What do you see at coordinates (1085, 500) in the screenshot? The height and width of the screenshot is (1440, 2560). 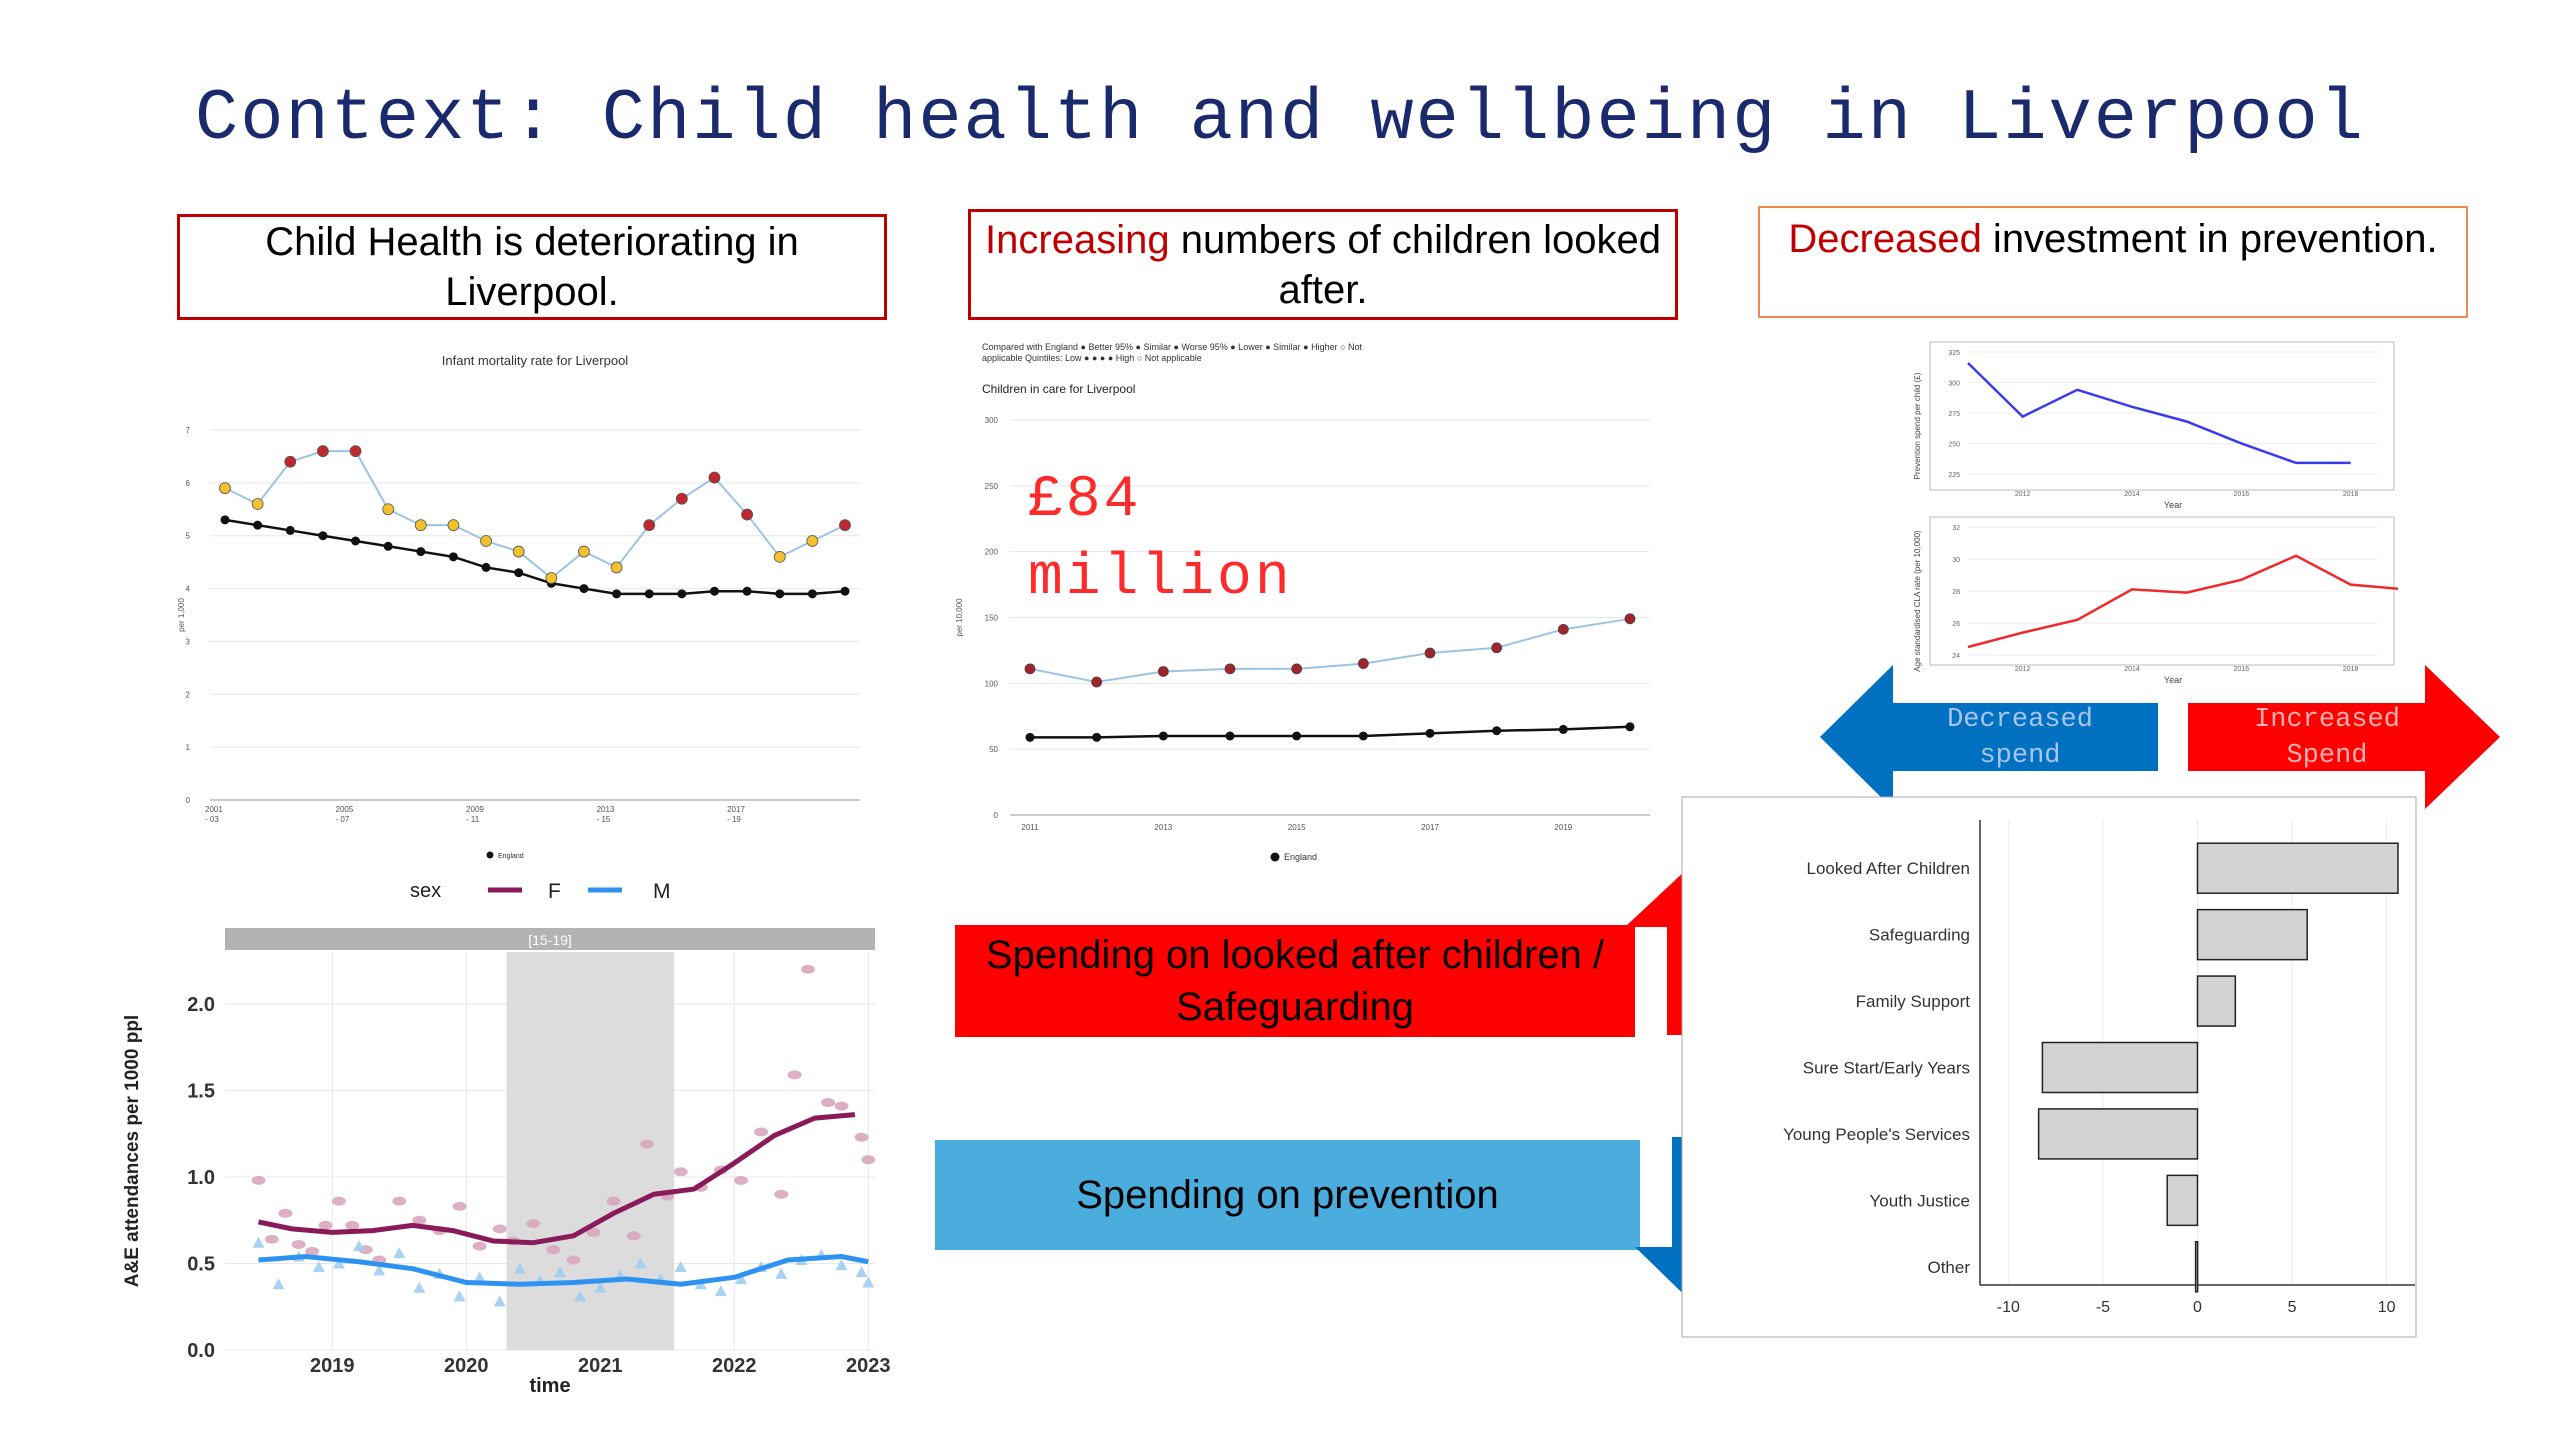 I see `money-amount: £84` at bounding box center [1085, 500].